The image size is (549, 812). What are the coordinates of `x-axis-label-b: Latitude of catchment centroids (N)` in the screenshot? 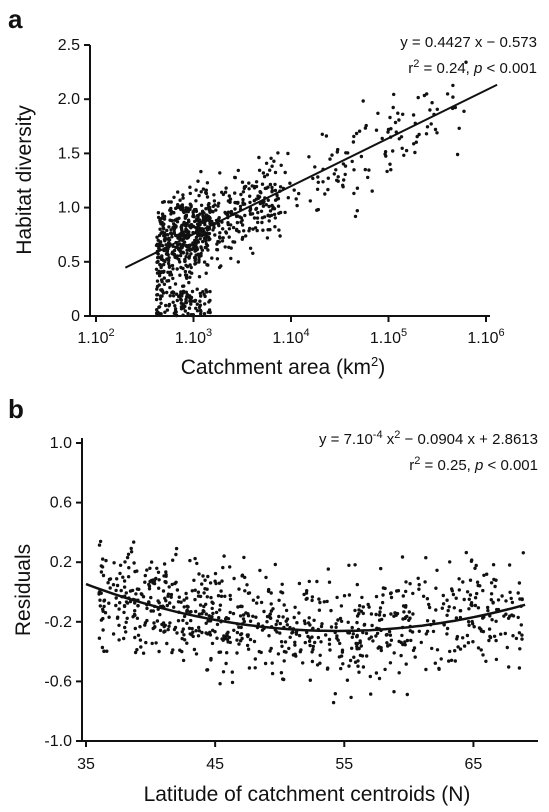 It's located at (307, 794).